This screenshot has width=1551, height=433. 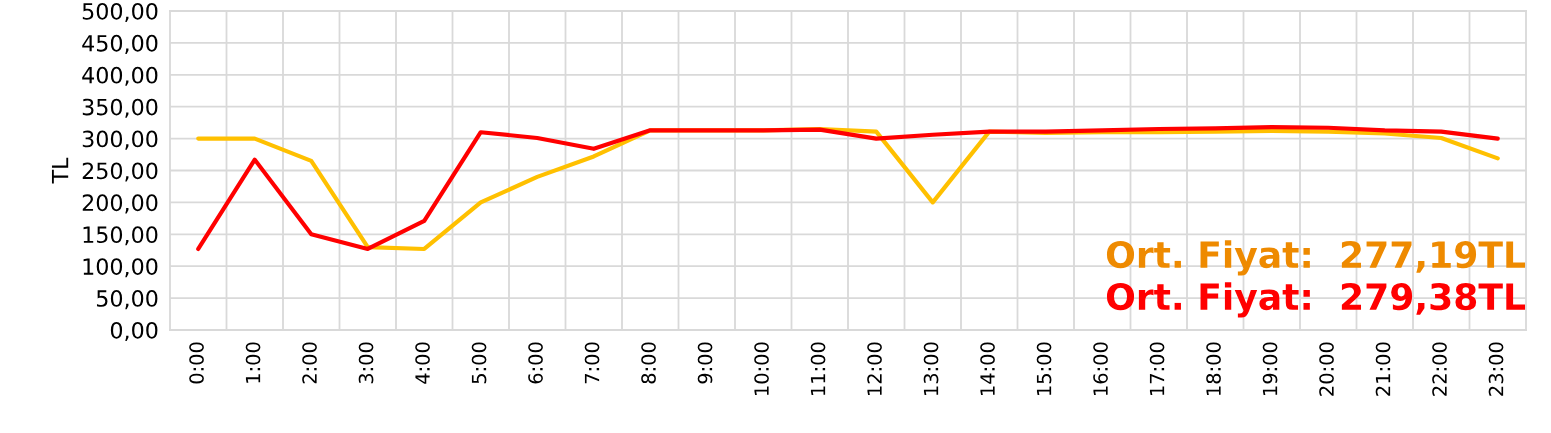 What do you see at coordinates (253, 362) in the screenshot?
I see `x-tick-label: 1:00` at bounding box center [253, 362].